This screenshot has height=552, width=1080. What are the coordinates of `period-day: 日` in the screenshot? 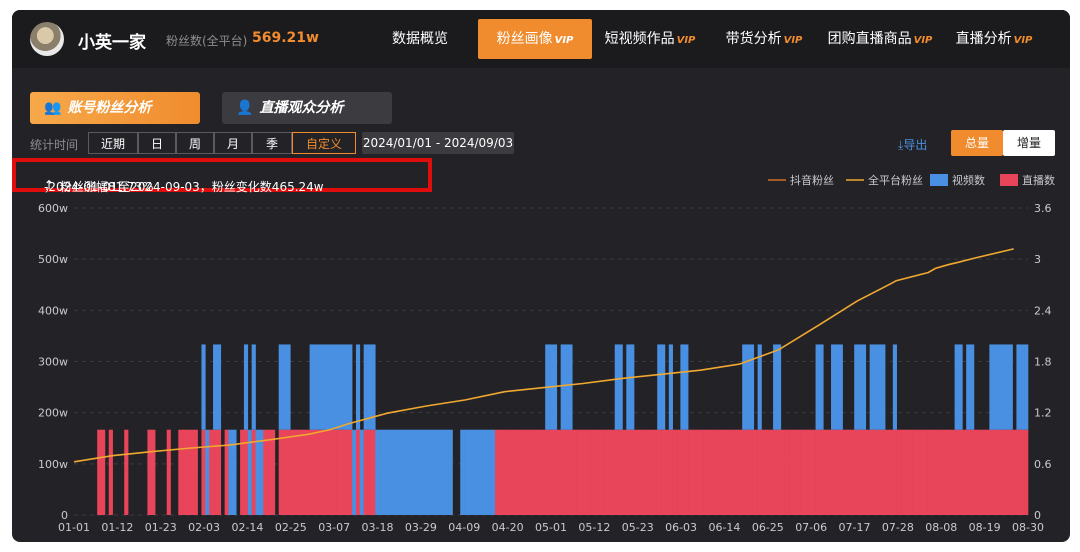 It's located at (157, 143).